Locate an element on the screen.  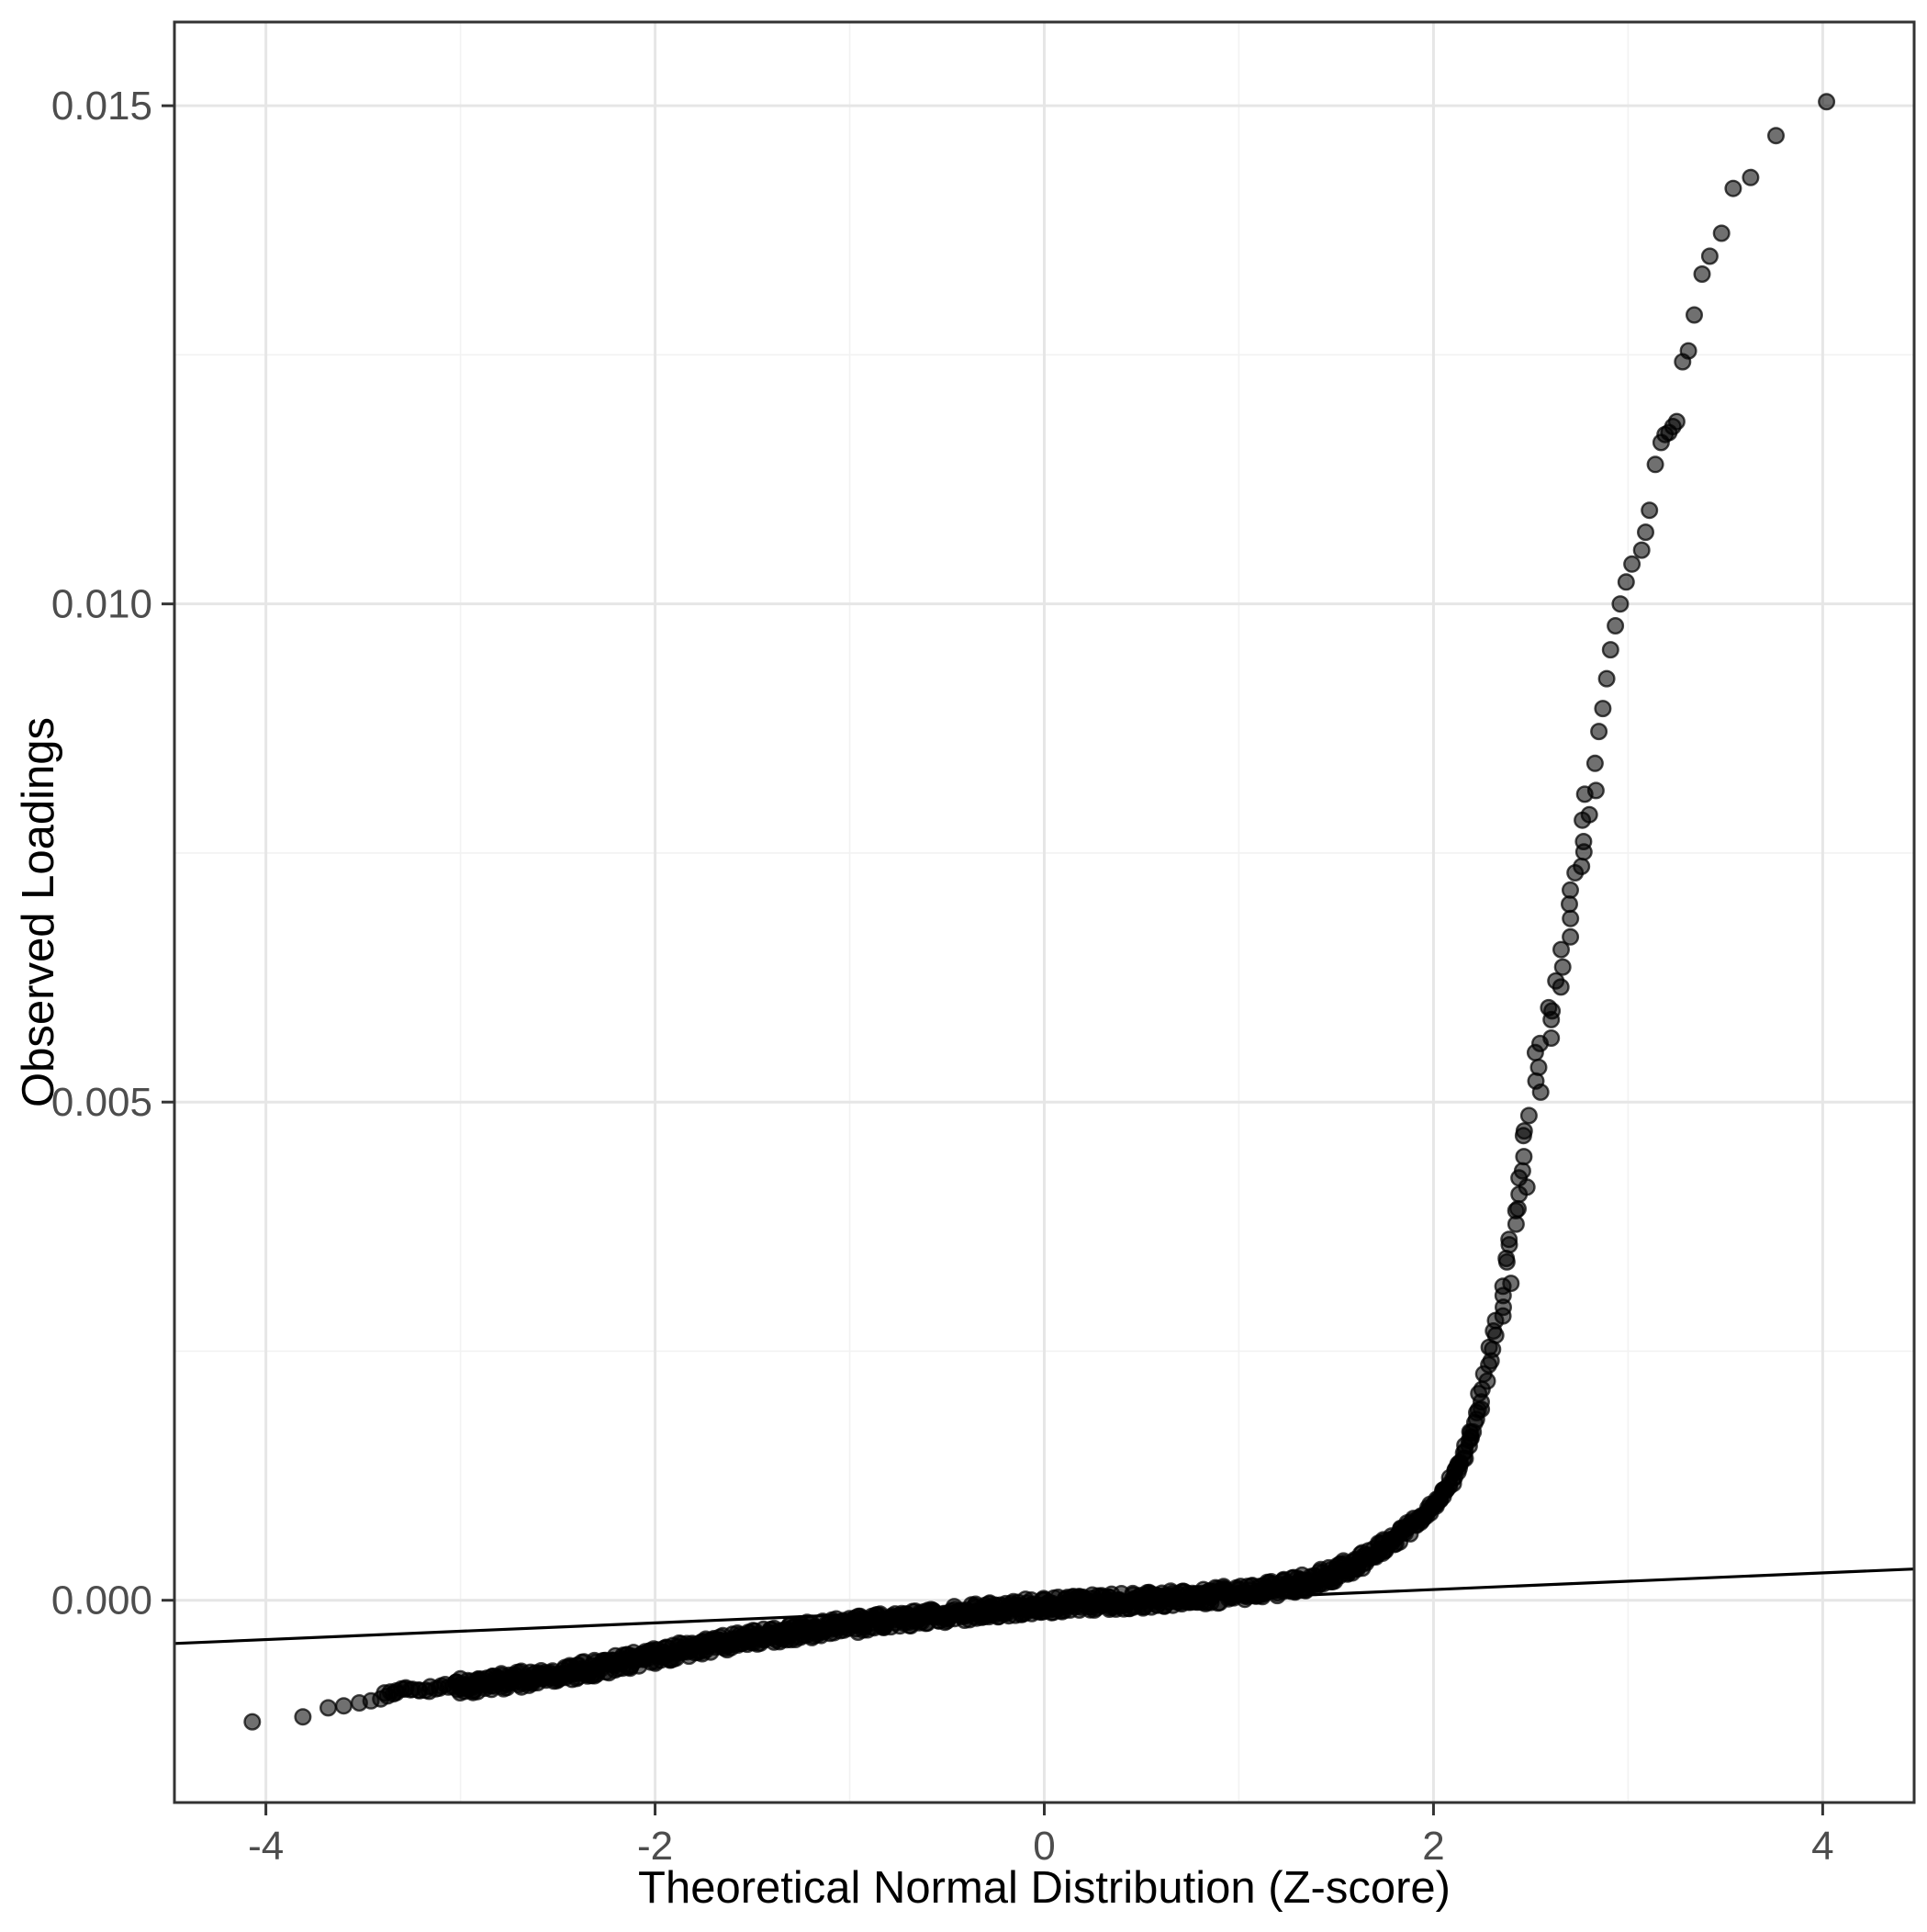
x-tick-labels: -4 -2 0 2 4 is located at coordinates (1041, 1846).